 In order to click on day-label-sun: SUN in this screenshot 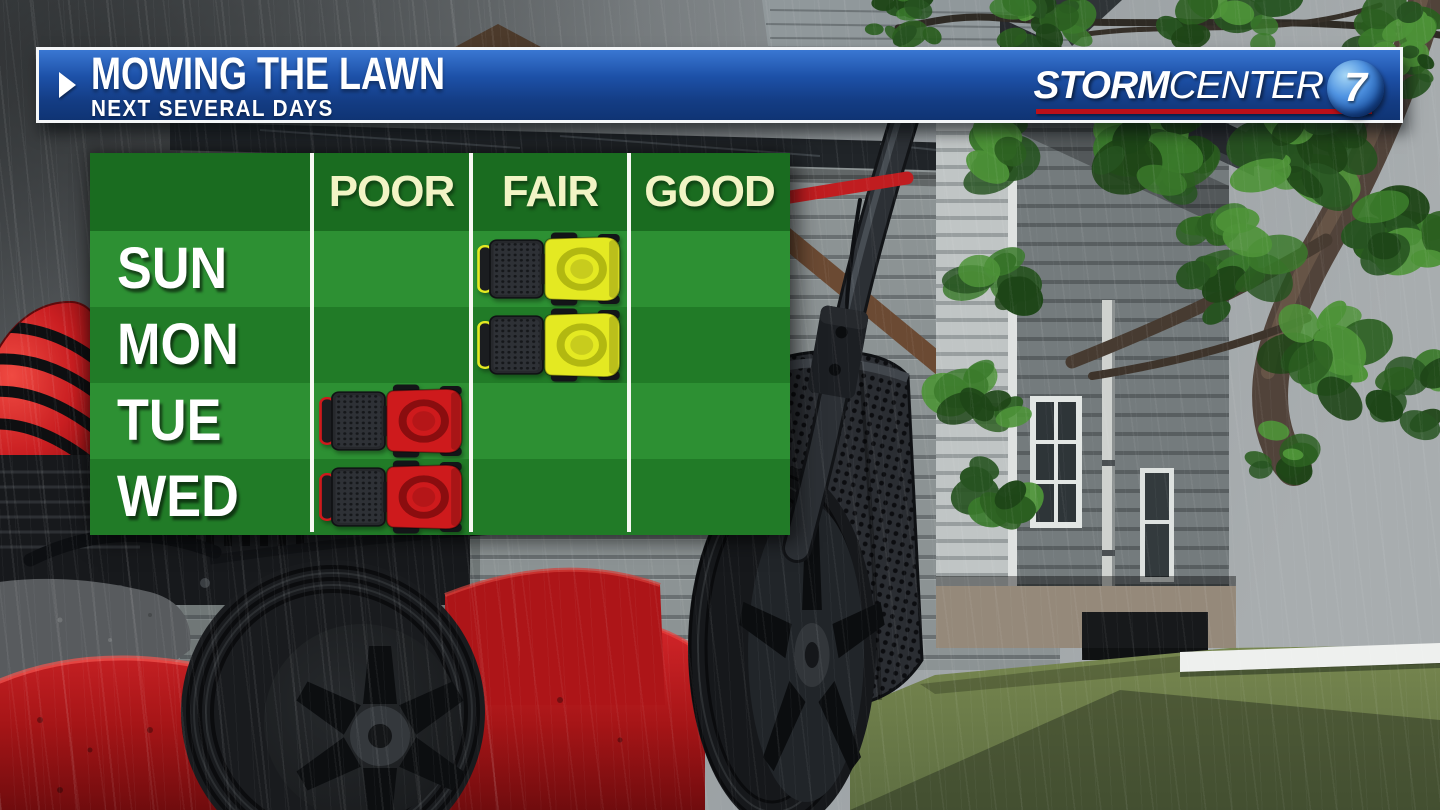, I will do `click(172, 268)`.